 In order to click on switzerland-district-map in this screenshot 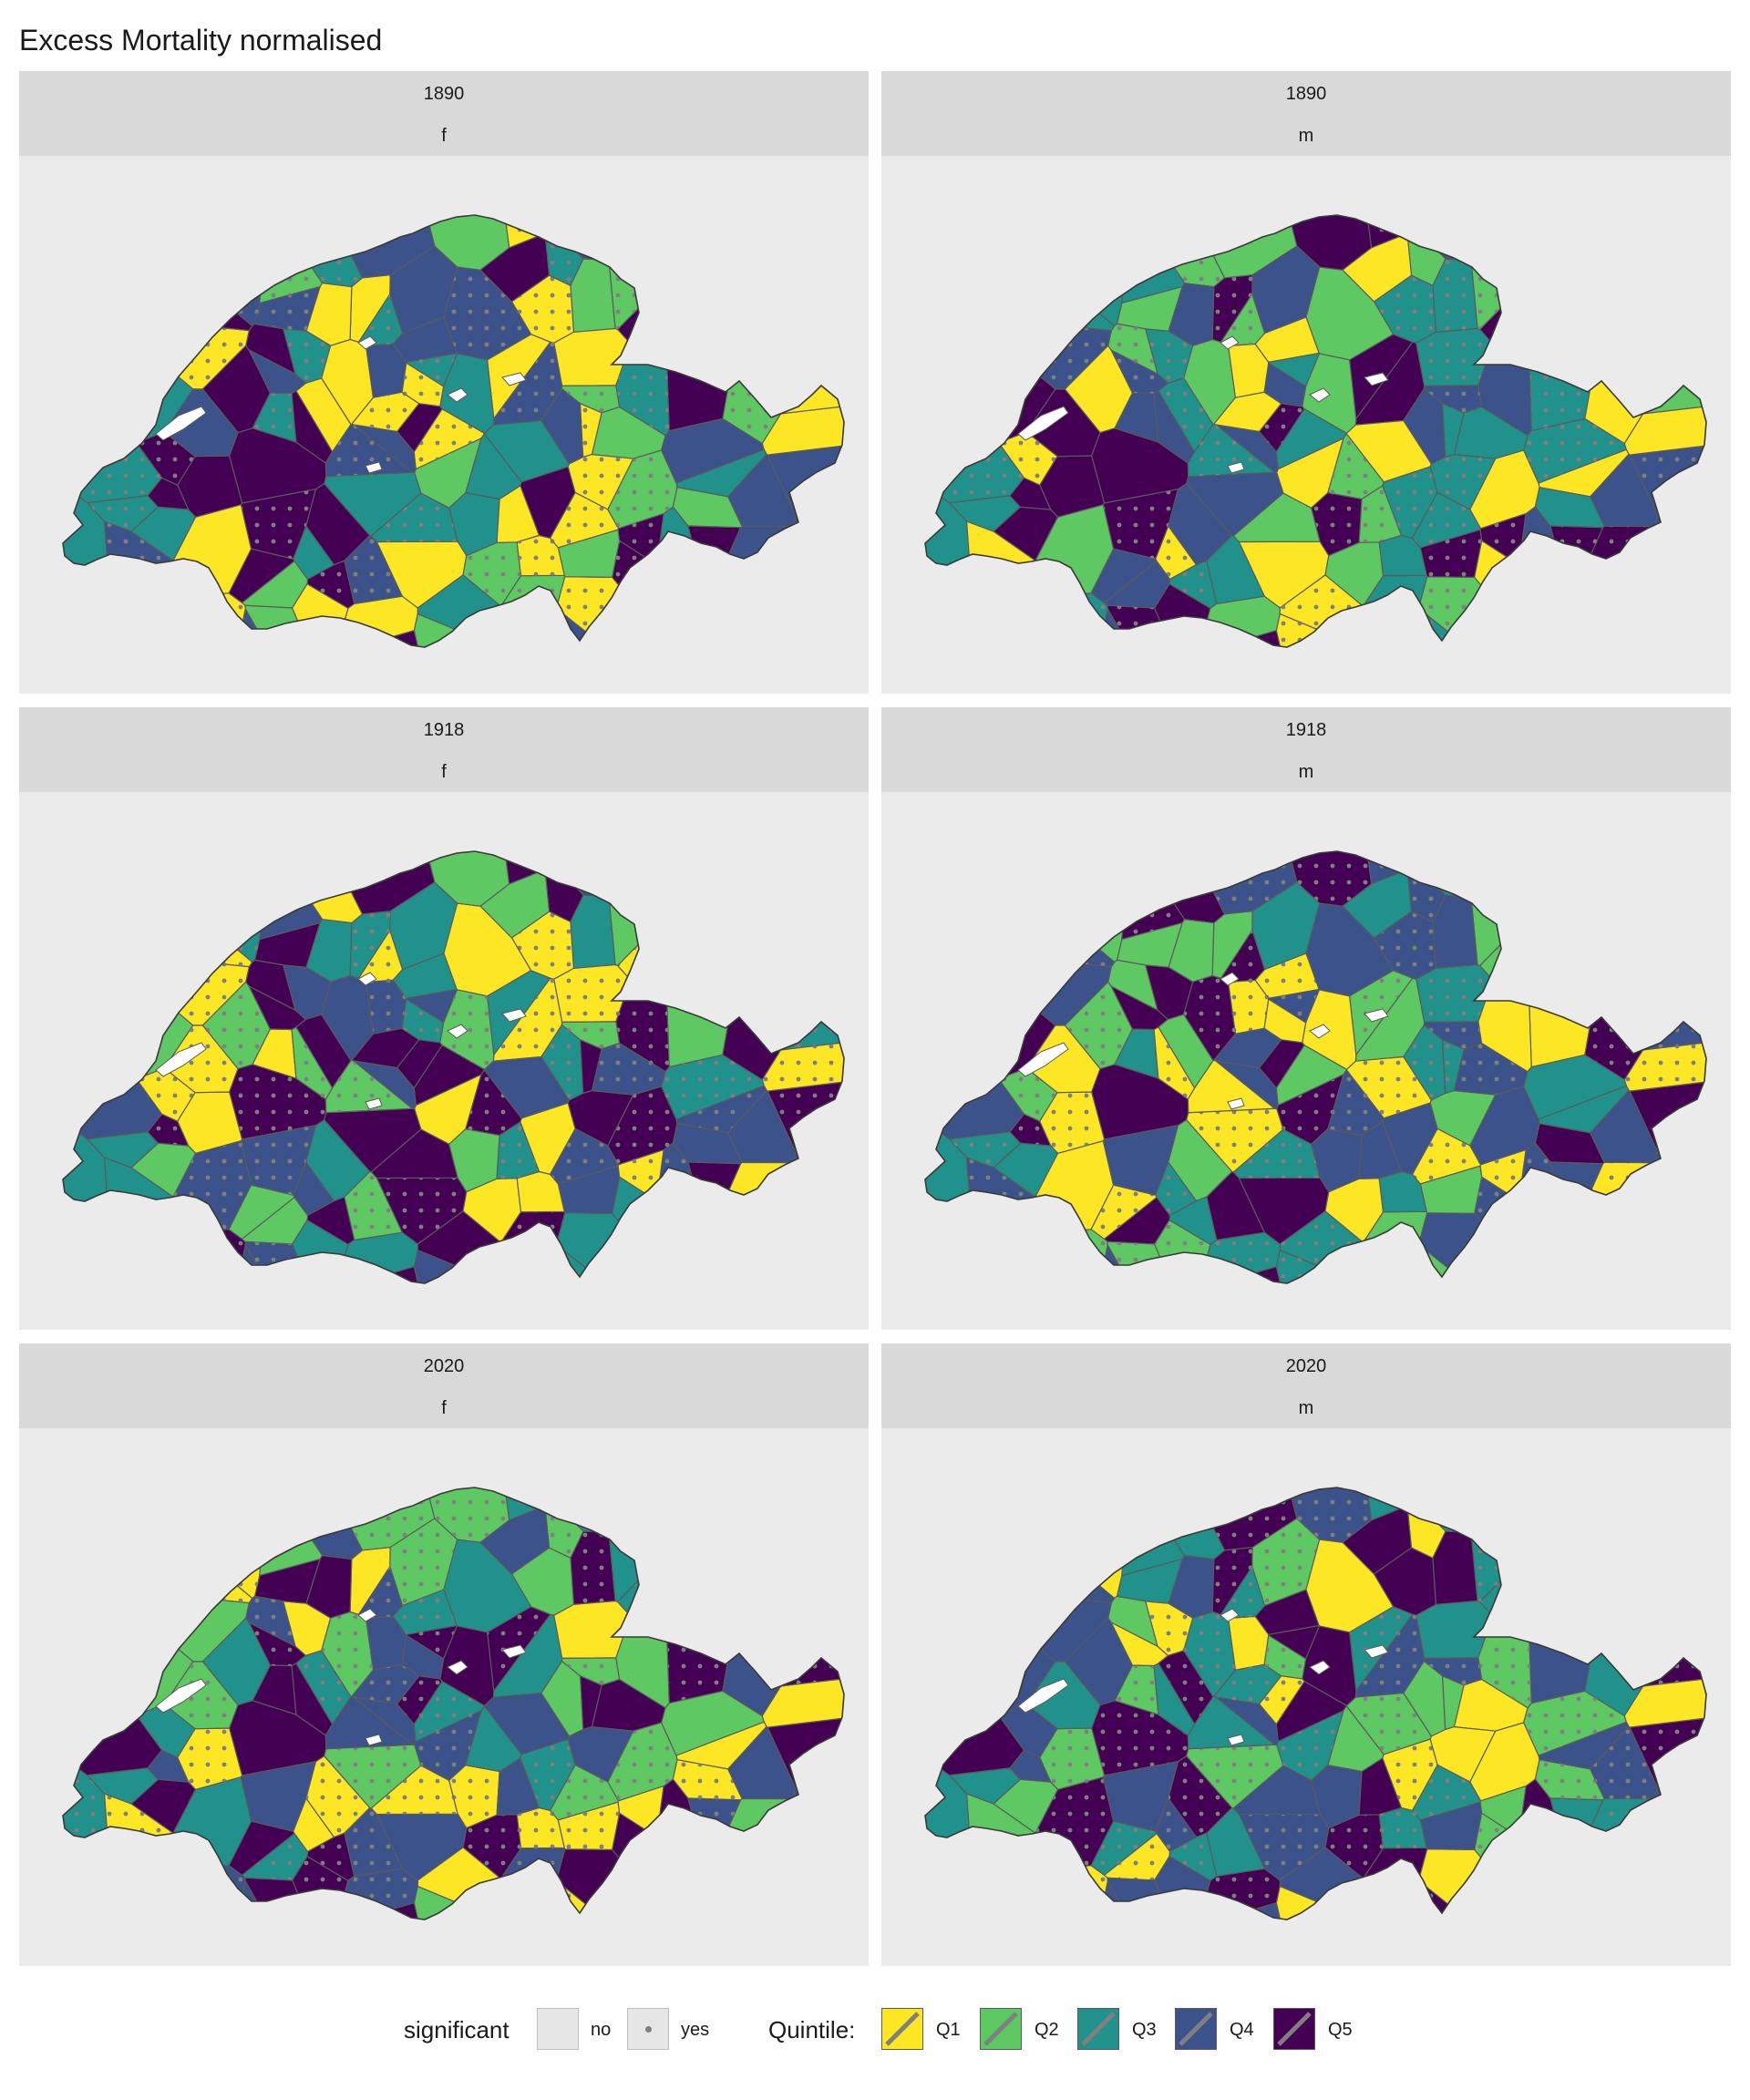, I will do `click(454, 431)`.